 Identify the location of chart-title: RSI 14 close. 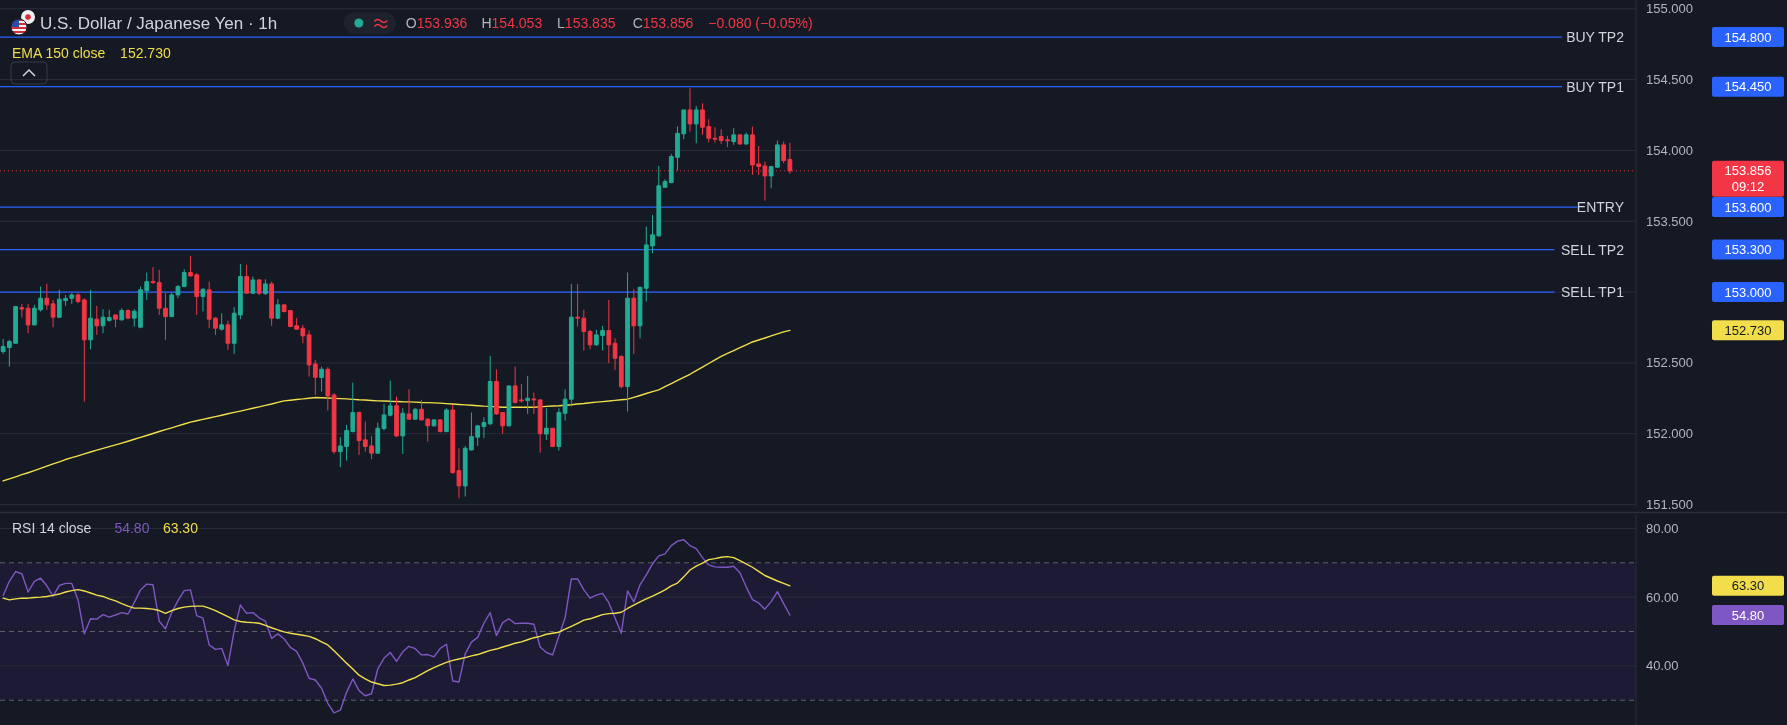
(52, 527).